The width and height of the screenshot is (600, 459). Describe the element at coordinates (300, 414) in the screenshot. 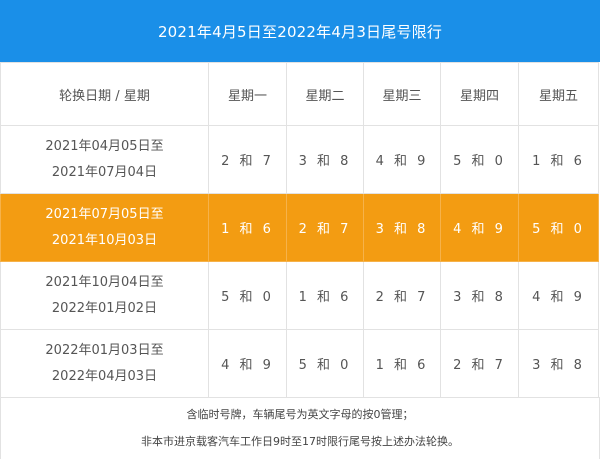

I see `note-line-1: 含临时号牌，车辆尾号为英文字母的按0管理；` at that location.